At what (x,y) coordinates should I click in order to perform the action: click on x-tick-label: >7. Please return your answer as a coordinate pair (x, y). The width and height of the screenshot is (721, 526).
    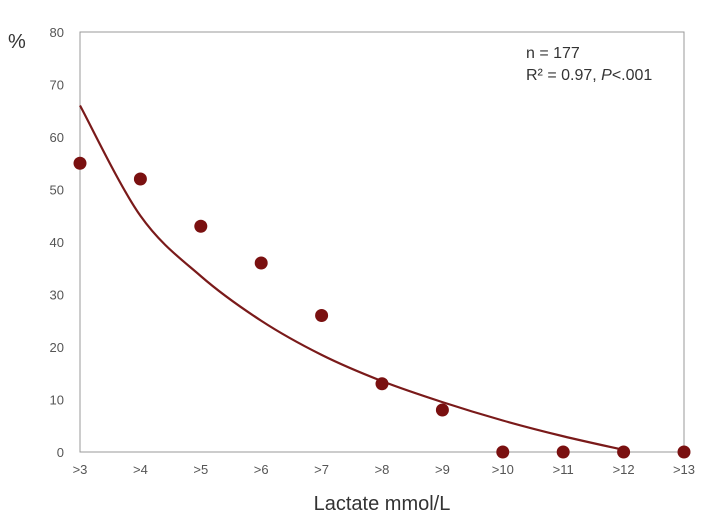
    Looking at the image, I should click on (321, 469).